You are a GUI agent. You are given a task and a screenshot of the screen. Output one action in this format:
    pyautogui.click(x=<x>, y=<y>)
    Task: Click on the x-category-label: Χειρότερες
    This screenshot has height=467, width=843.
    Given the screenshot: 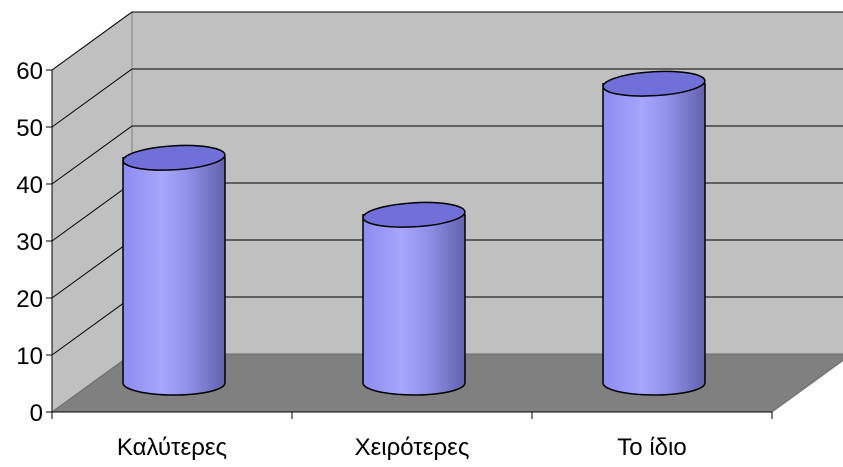 What is the action you would take?
    pyautogui.click(x=412, y=447)
    